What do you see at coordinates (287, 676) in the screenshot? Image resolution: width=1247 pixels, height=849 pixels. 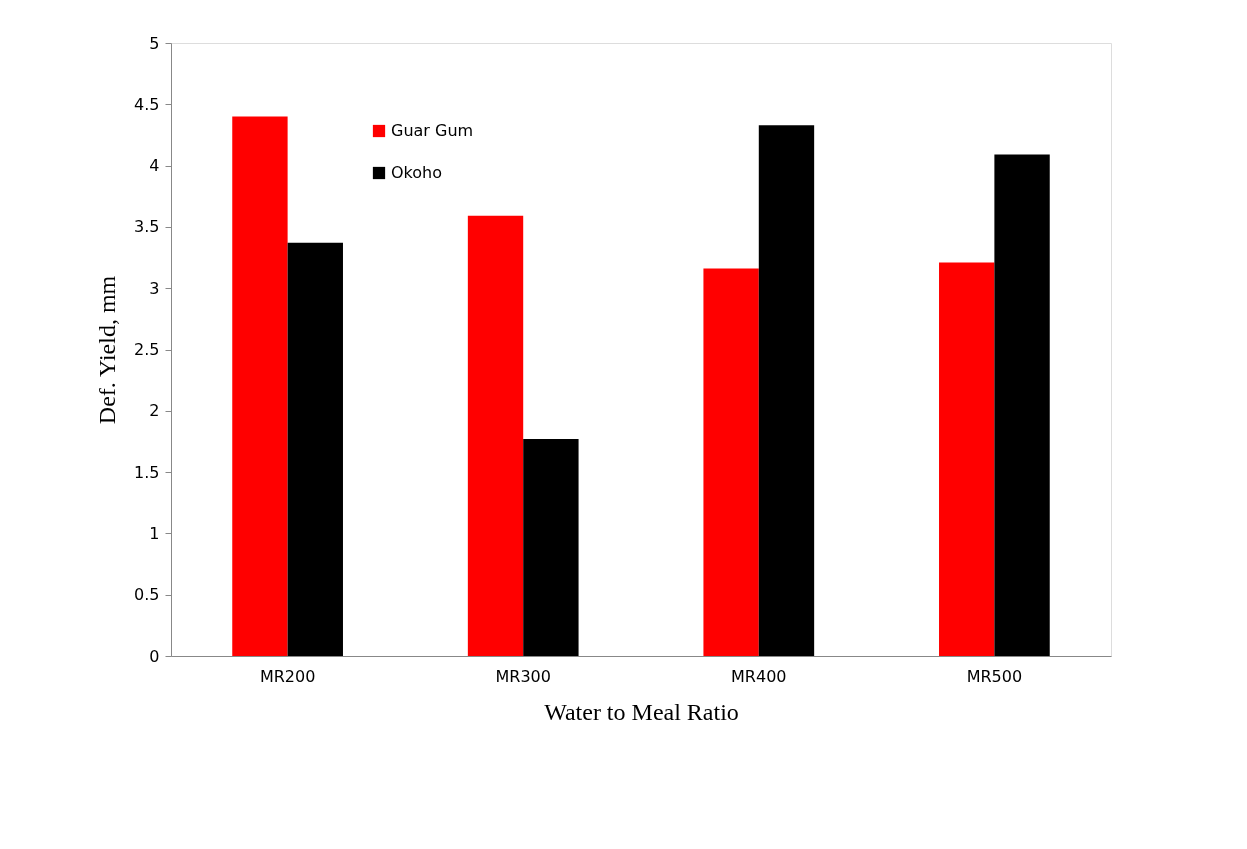 I see `x-tick-label: MR200` at bounding box center [287, 676].